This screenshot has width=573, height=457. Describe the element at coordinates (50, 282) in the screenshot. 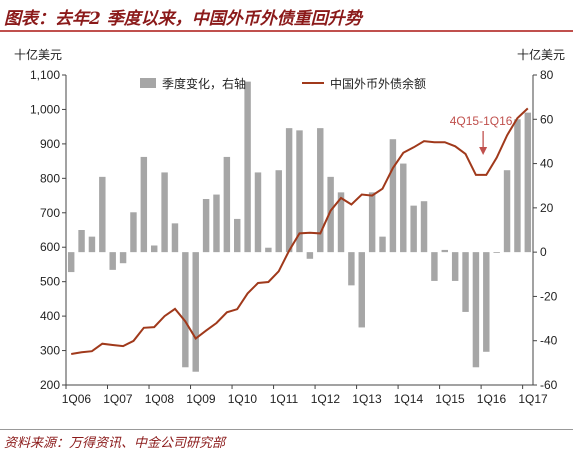

I see `left-tick-label: 500` at that location.